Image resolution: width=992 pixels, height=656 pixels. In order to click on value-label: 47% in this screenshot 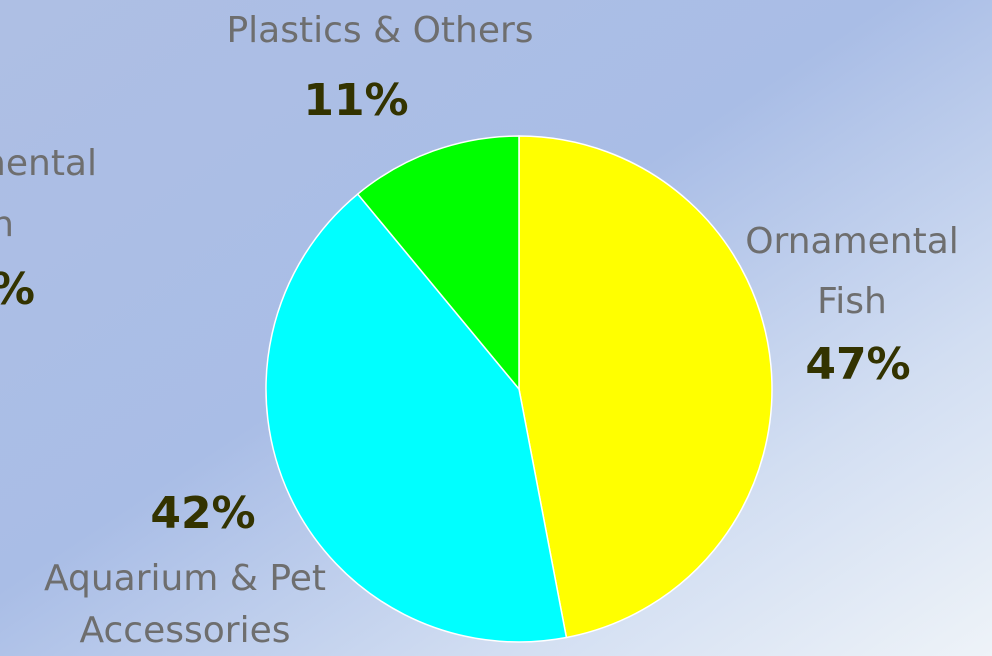, I will do `click(857, 364)`.